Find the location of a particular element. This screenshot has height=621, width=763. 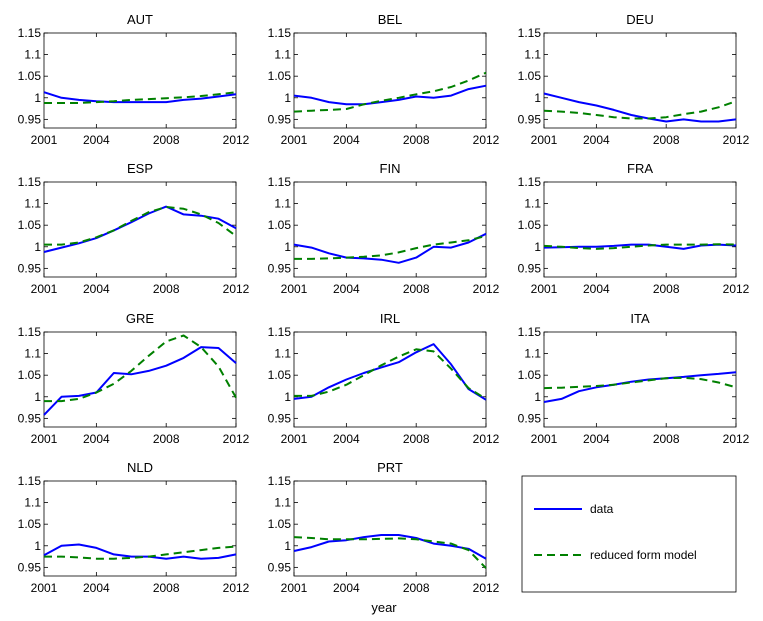

axes-box-gre is located at coordinates (140, 379).